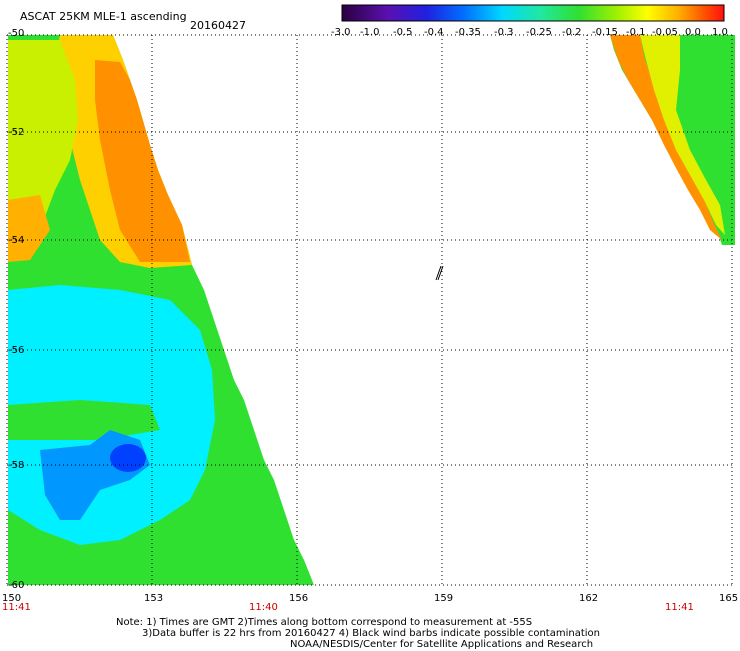 This screenshot has width=740, height=651. Describe the element at coordinates (84, 420) in the screenshot. I see `swath-green-strip` at that location.